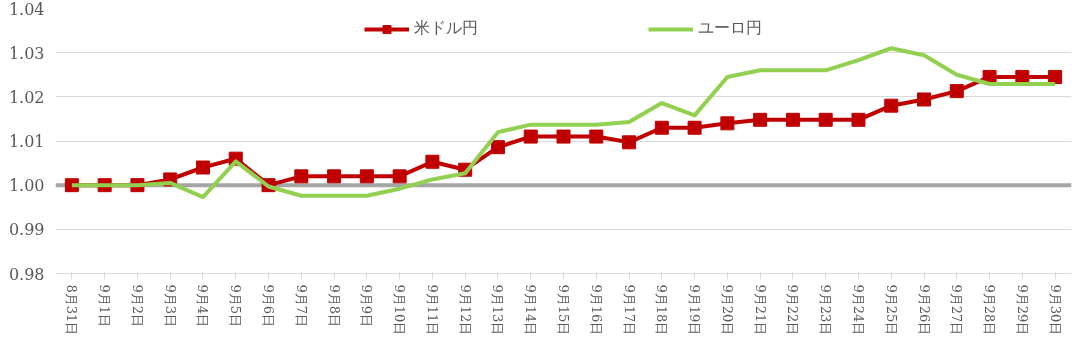 This screenshot has width=1086, height=338. I want to click on x-tick-label: 9月13日, so click(498, 310).